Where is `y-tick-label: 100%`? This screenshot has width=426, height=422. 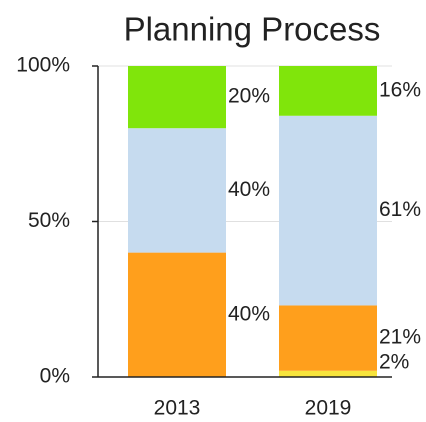 y-tick-label: 100% is located at coordinates (43, 65).